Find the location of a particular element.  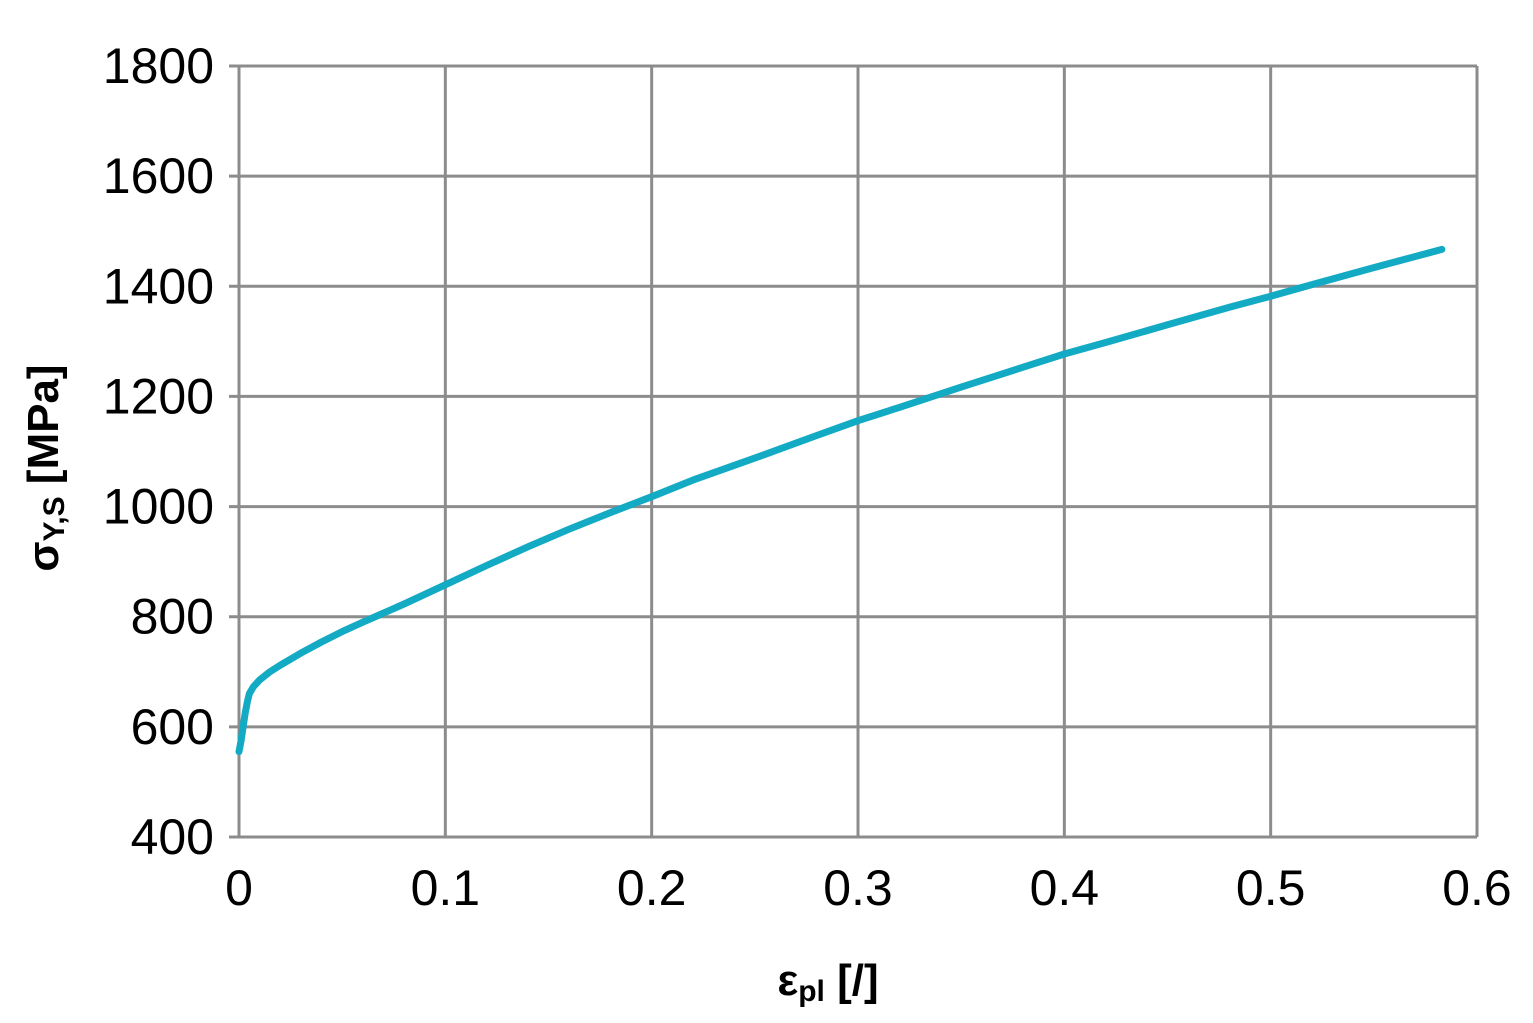

y-tick-label: 1200 is located at coordinates (158, 396).